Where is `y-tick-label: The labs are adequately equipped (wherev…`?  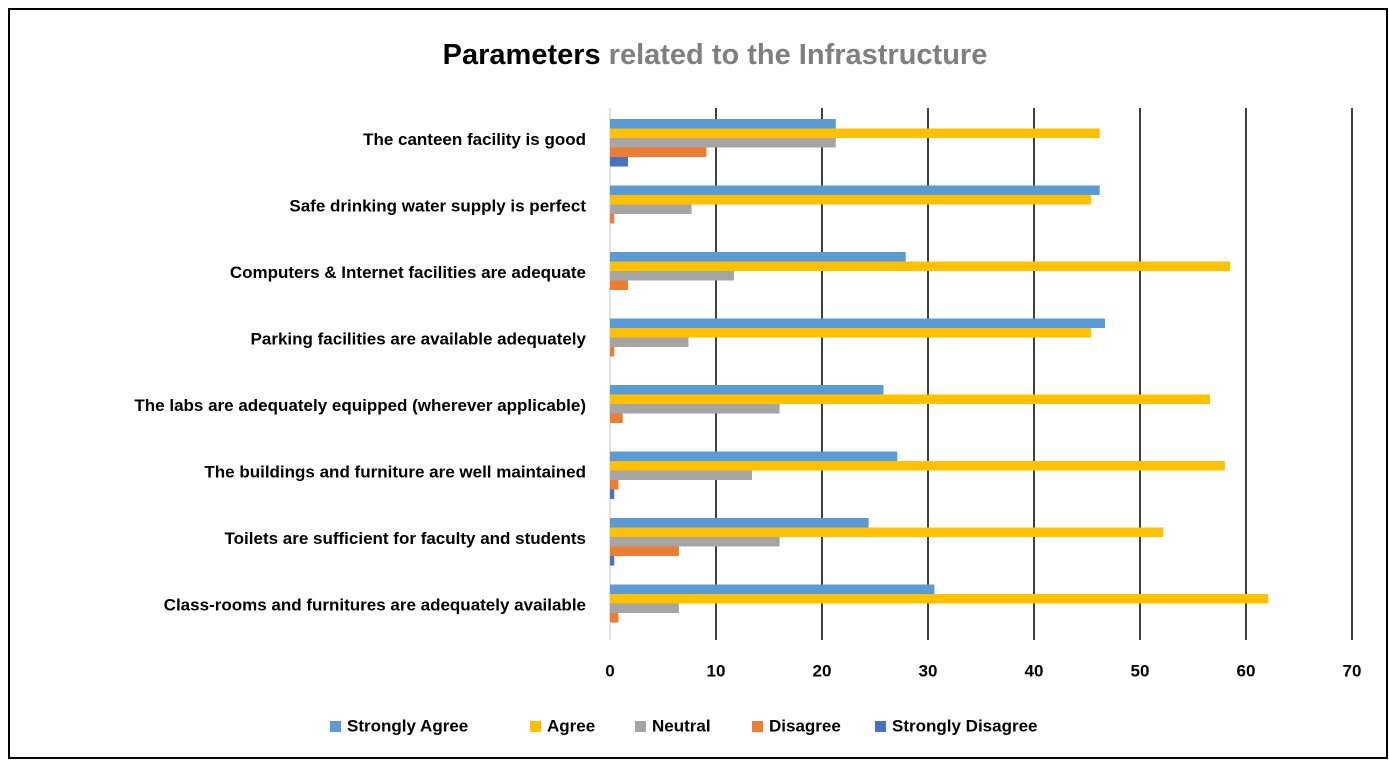
y-tick-label: The labs are adequately equipped (wherev… is located at coordinates (360, 405).